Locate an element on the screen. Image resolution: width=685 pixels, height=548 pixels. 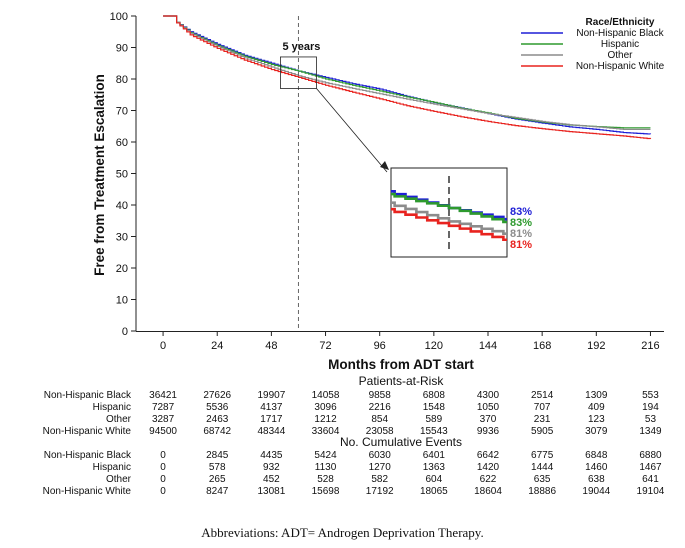
inset-curve-non-hispanic-white is located at coordinates (449, 224).